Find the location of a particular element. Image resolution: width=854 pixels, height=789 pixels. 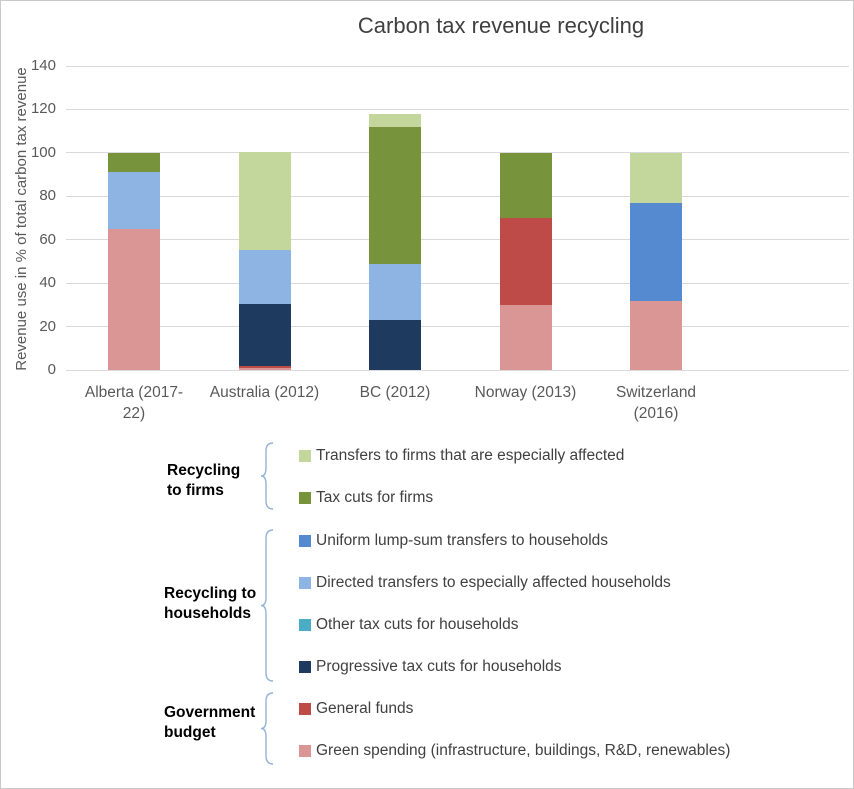

legend-item: Uniform lump-sum transfers to households is located at coordinates (453, 541).